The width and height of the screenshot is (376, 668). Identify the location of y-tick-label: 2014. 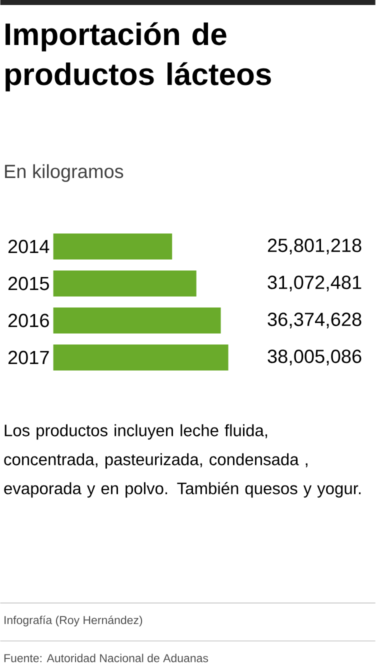
(29, 247).